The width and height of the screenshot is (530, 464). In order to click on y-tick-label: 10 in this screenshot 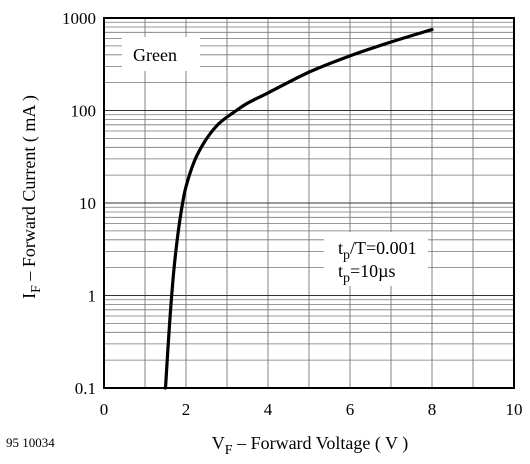, I will do `click(87, 203)`.